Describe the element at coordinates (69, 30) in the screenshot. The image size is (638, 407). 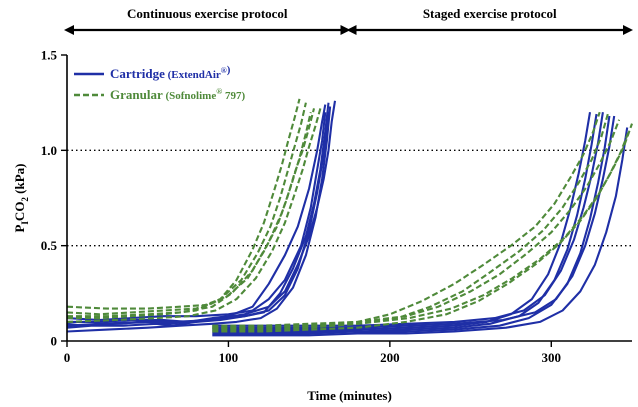
I see `protocol-continuous-arrowhead-left` at that location.